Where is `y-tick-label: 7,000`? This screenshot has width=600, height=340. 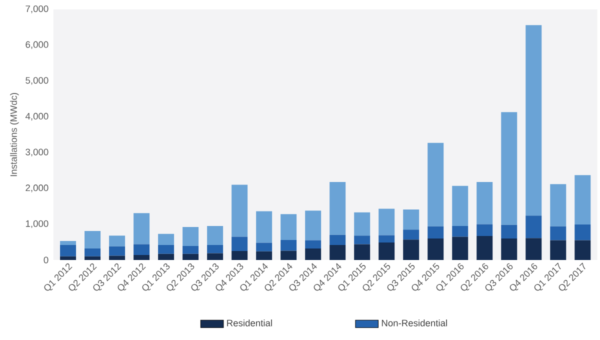
y-tick-label: 7,000 is located at coordinates (37, 9).